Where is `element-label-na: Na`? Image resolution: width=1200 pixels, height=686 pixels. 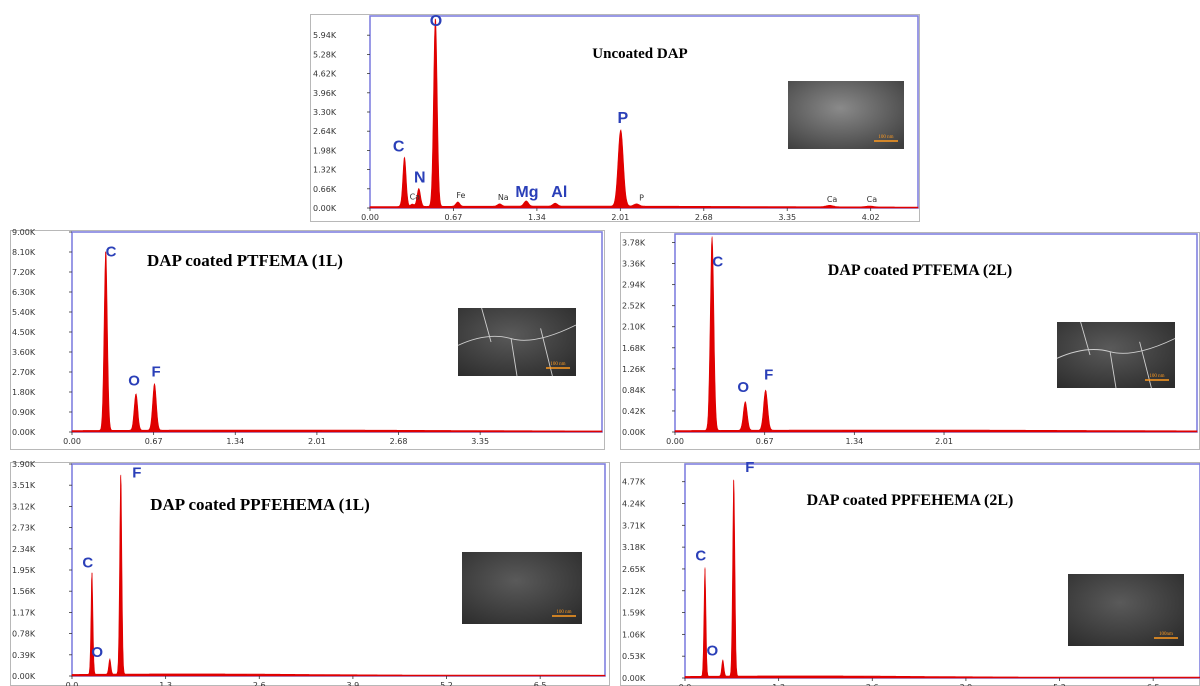
element-label-na: Na is located at coordinates (503, 197).